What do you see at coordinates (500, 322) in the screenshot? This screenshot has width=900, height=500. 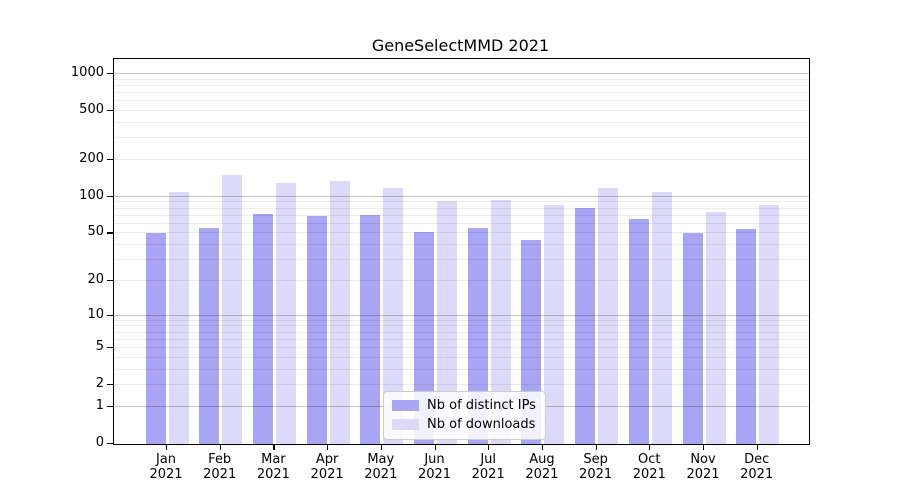 I see `bar-downloads-jul` at bounding box center [500, 322].